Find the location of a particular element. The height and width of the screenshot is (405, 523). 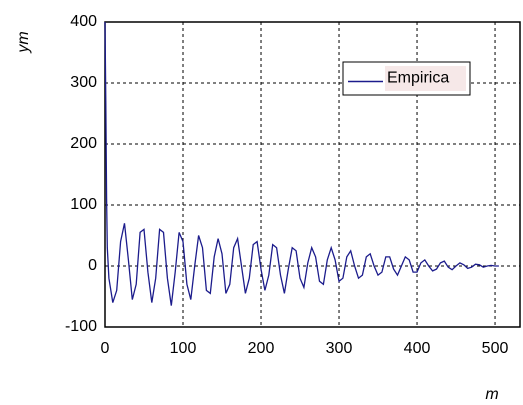

x-tick-label: 400 is located at coordinates (417, 348).